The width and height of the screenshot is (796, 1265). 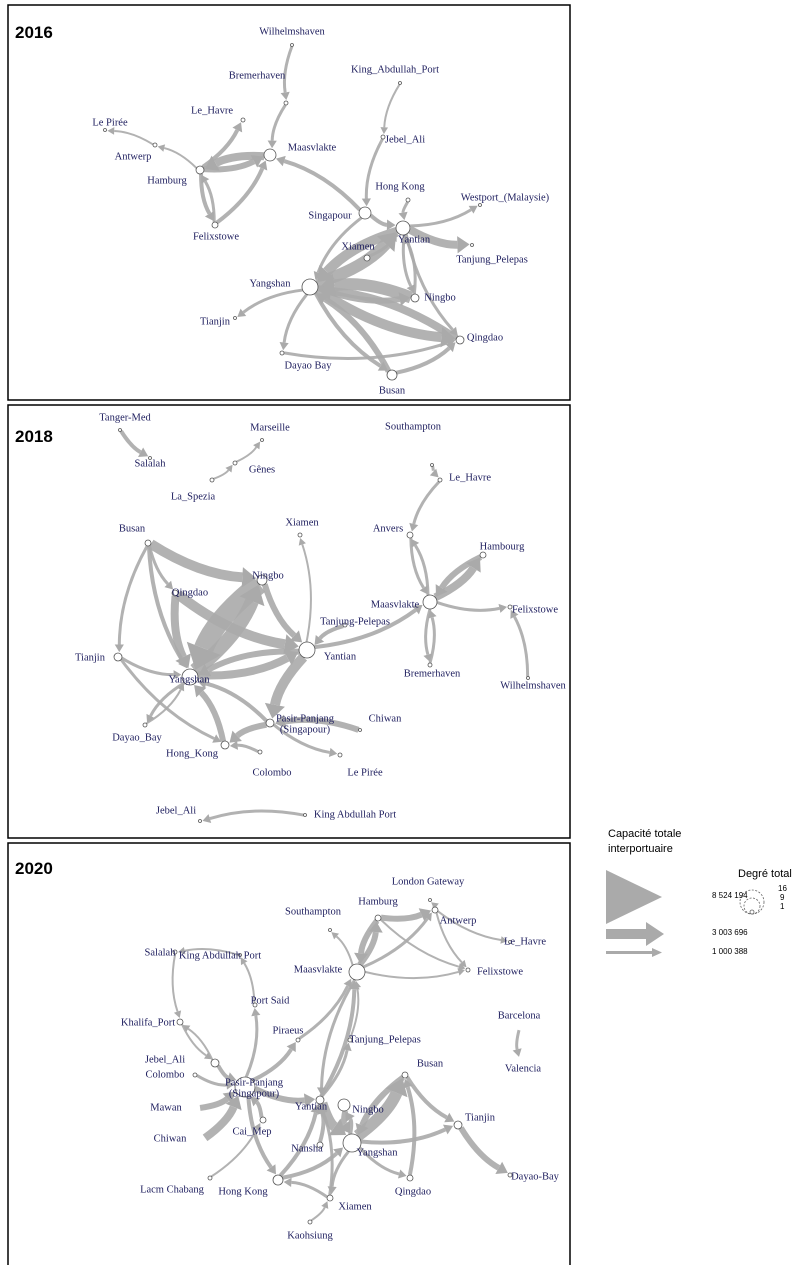 What do you see at coordinates (257, 75) in the screenshot?
I see `port-label: Bremerhaven` at bounding box center [257, 75].